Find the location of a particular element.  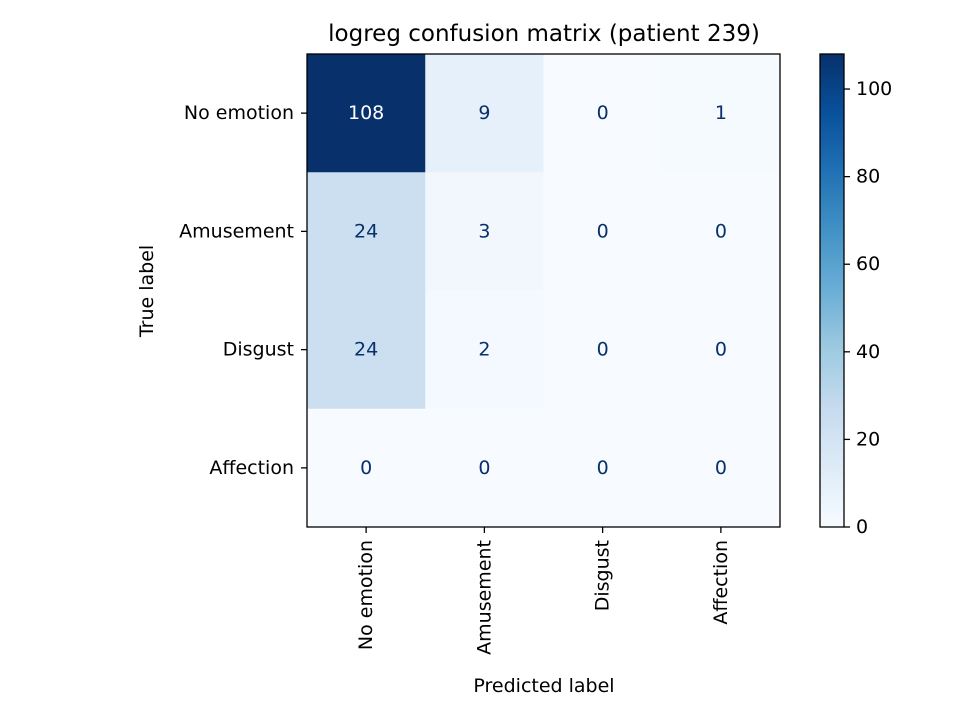

cell-value-label: 108 is located at coordinates (366, 113).